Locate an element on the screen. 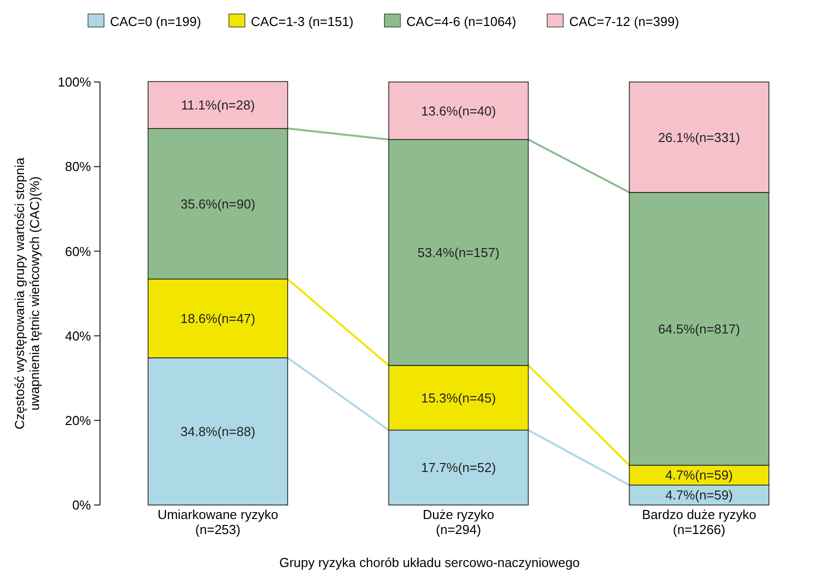 The height and width of the screenshot is (575, 819). data-label: 18.6%(n=47) is located at coordinates (218, 318).